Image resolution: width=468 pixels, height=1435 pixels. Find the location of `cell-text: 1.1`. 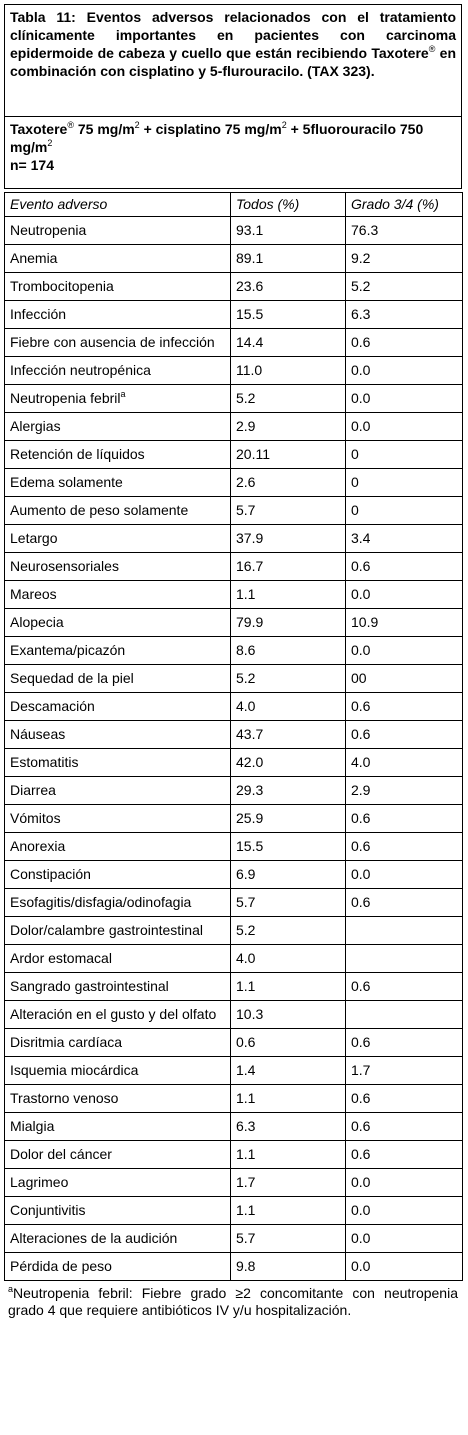

cell-text: 1.1 is located at coordinates (246, 1210).